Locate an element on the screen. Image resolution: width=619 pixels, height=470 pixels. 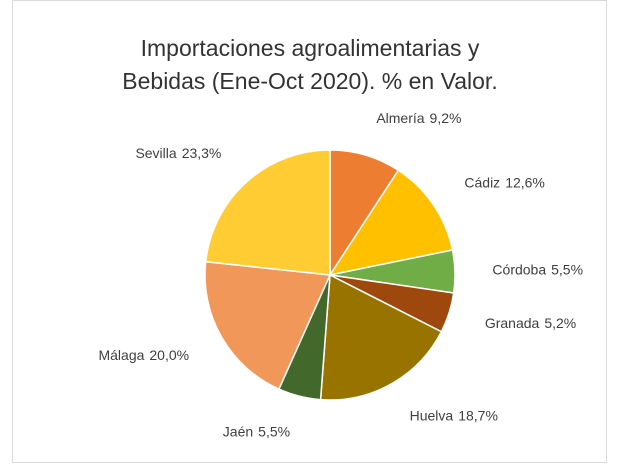
data-label: Sevilla 23,3% is located at coordinates (178, 153).